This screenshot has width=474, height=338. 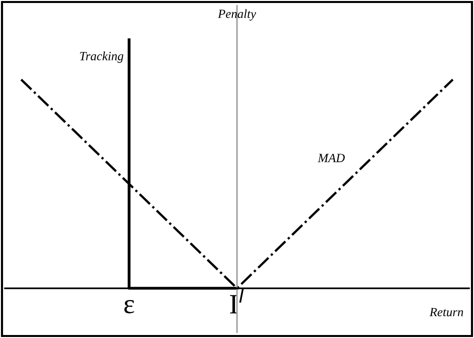 I want to click on x-tick-label: ε, so click(x=129, y=307).